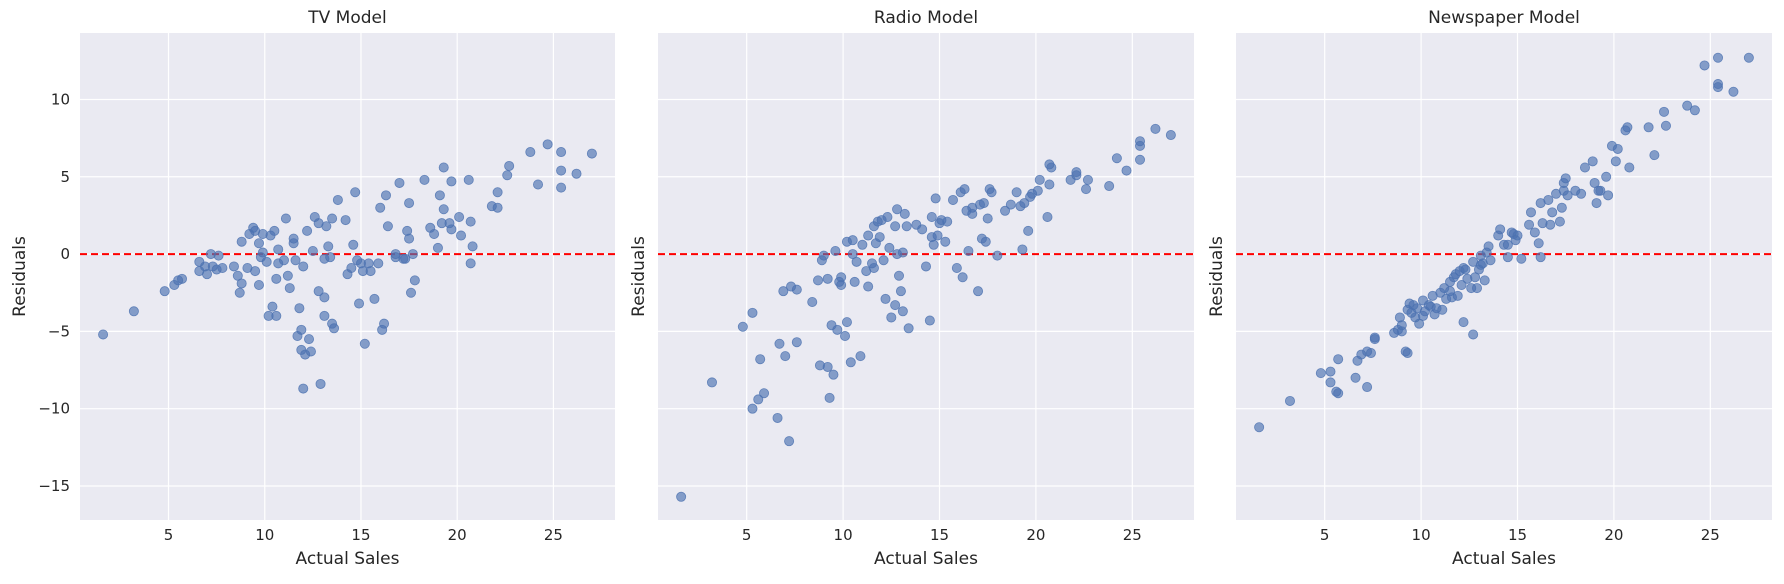 The image size is (1784, 584). What do you see at coordinates (59, 331) in the screenshot?
I see `y-tick-label: −5` at bounding box center [59, 331].